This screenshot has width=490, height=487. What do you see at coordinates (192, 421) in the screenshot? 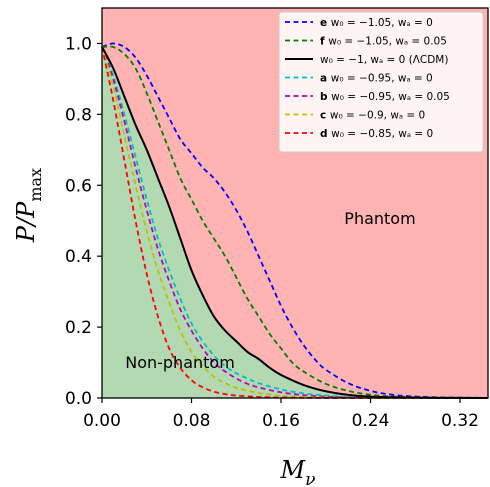
I see `x-tick-label: 0.08` at bounding box center [192, 421].